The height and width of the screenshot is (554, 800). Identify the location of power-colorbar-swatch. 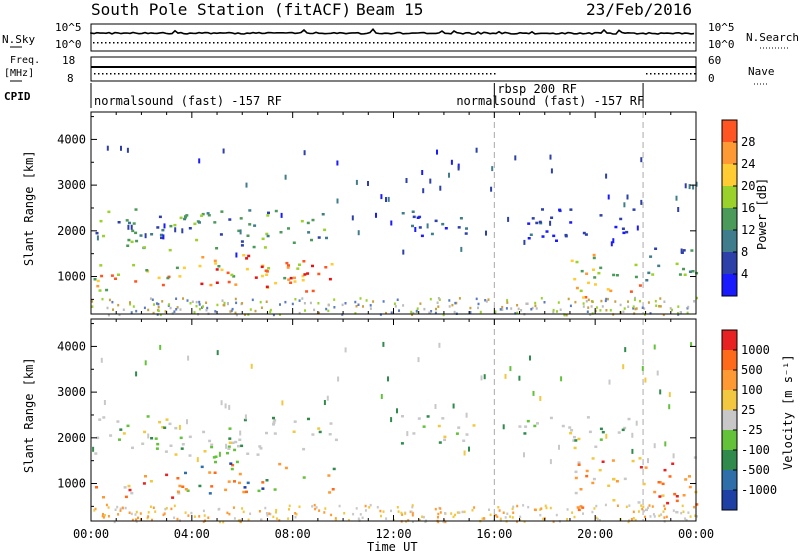
(729, 241).